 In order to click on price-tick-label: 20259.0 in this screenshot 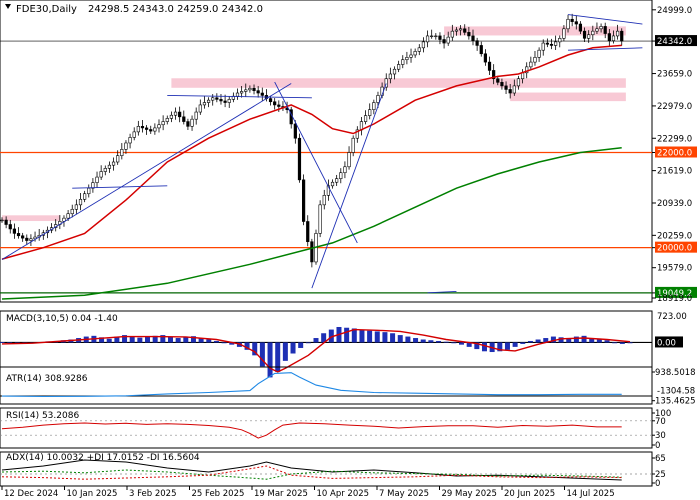, I will do `click(674, 236)`.